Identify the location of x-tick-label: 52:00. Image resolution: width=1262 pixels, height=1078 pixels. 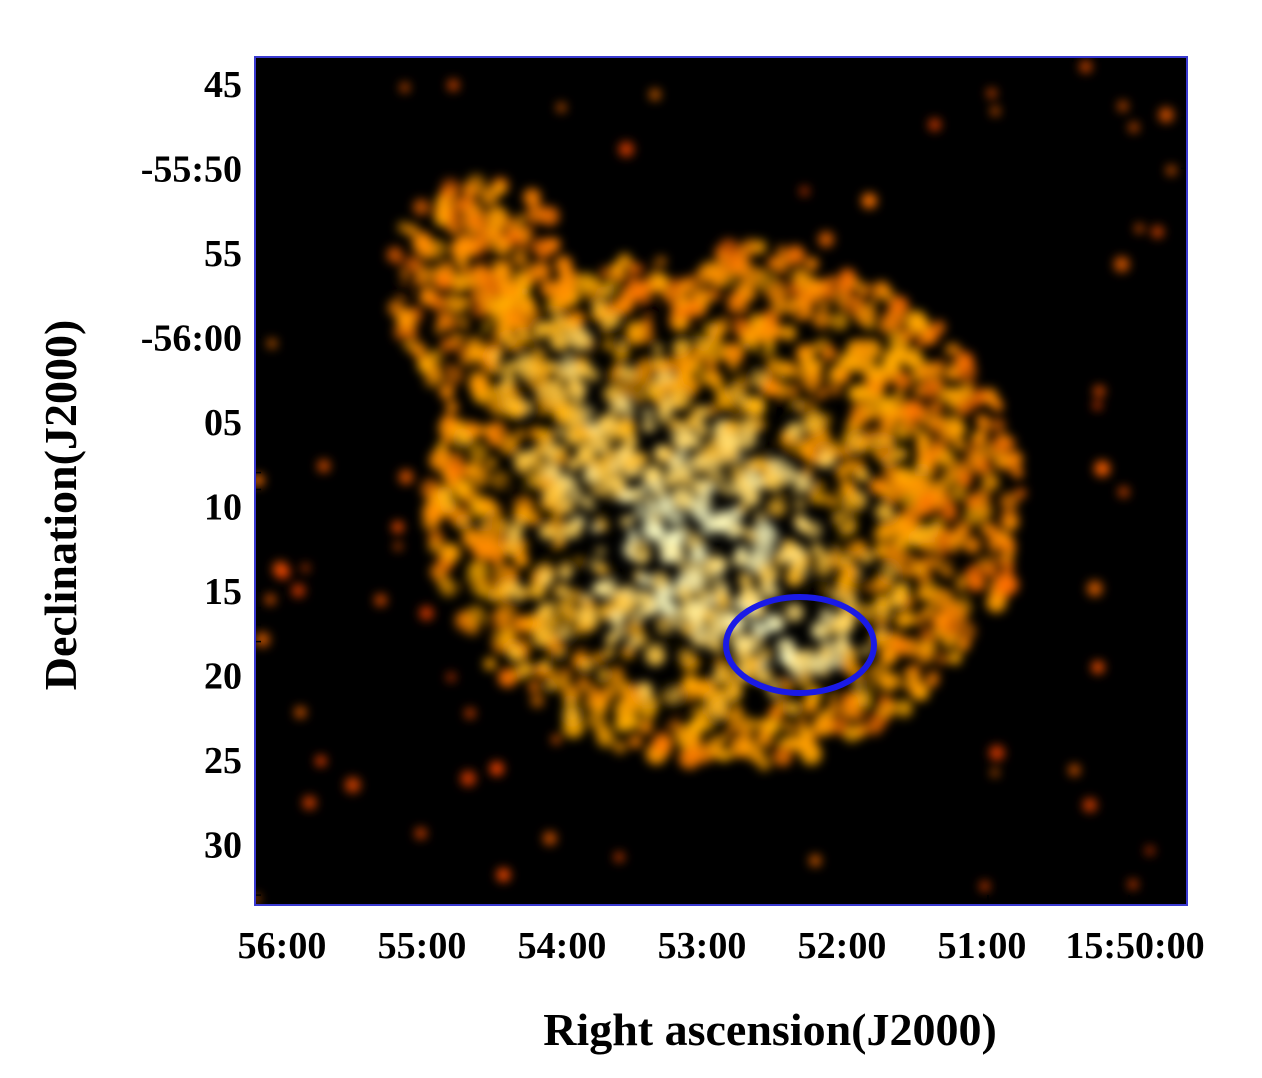
(842, 946).